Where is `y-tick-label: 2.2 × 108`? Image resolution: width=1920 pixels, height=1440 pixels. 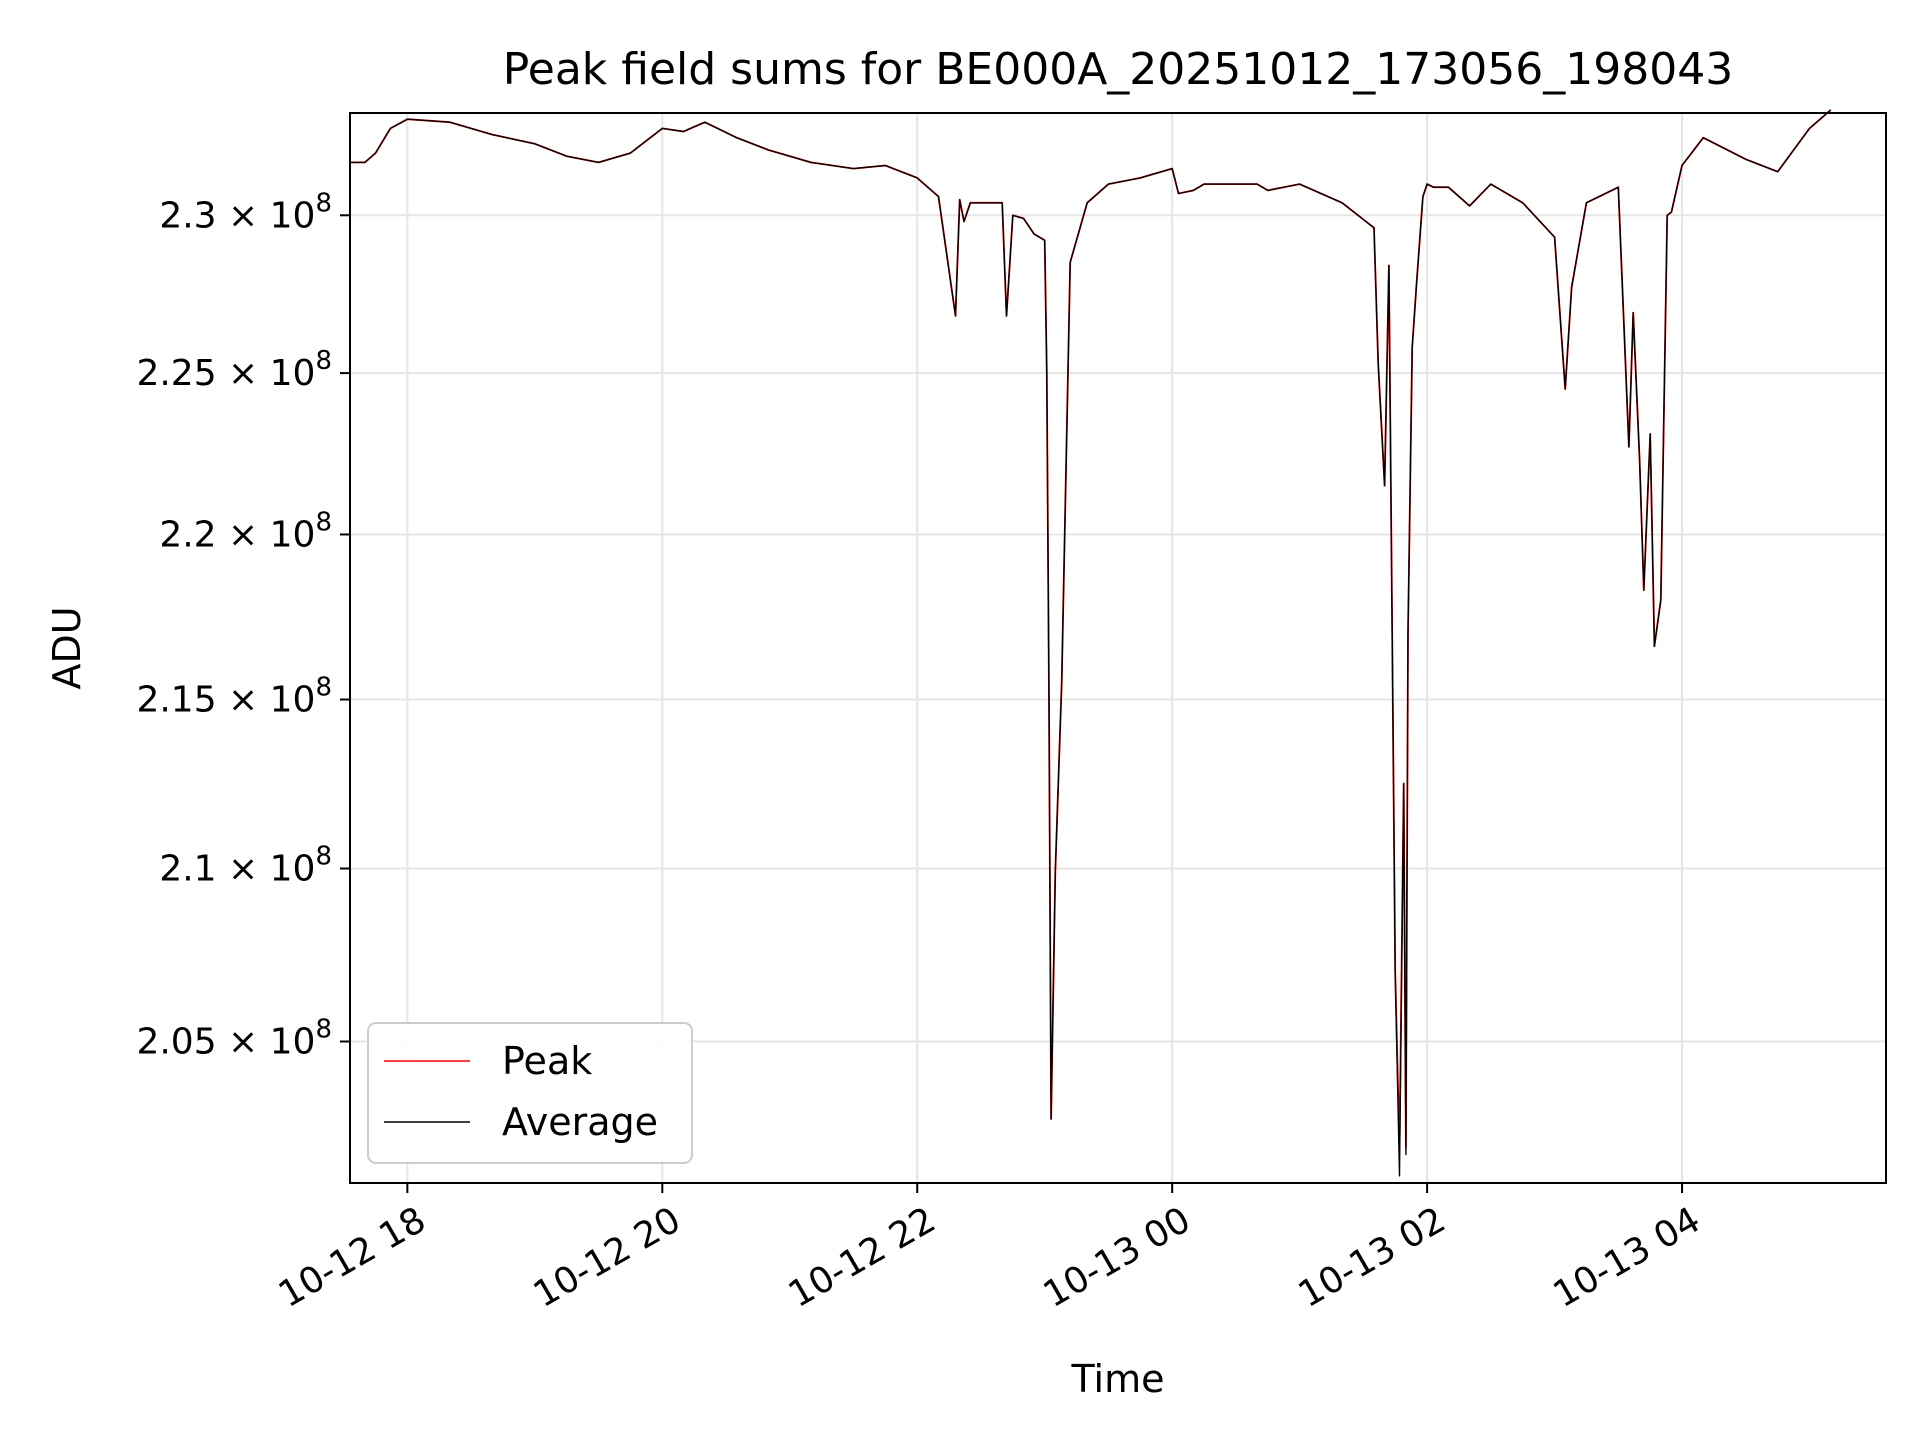
y-tick-label: 2.2 × 108 is located at coordinates (245, 531).